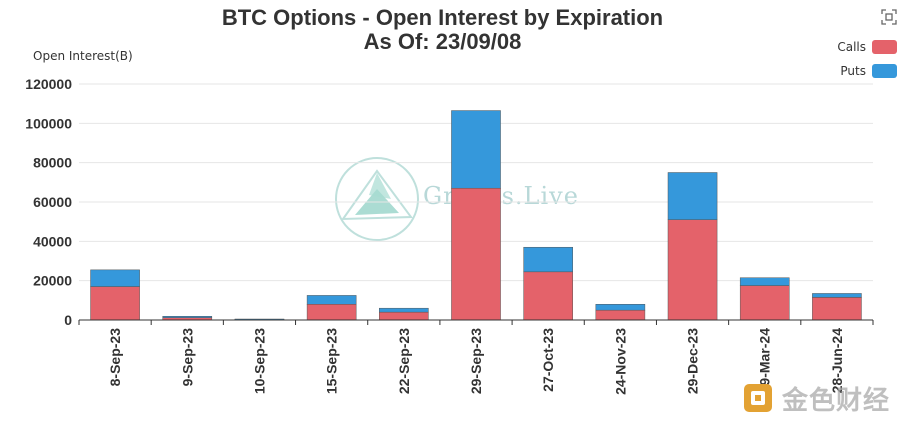 This screenshot has height=424, width=913. I want to click on brand-logo-icon, so click(758, 397).